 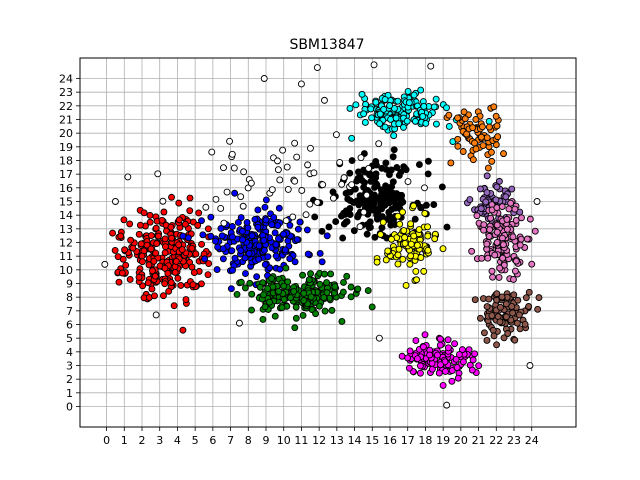 I want to click on chart-title: SBM13847, so click(x=326, y=45).